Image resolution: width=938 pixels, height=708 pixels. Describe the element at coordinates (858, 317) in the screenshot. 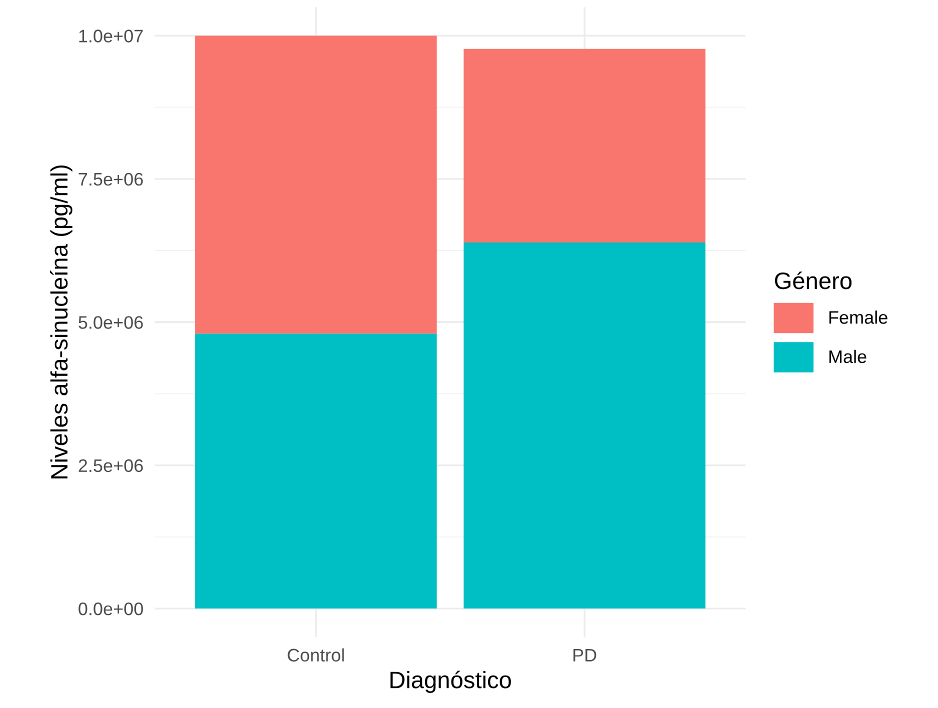

I see `legend-label: Female` at that location.